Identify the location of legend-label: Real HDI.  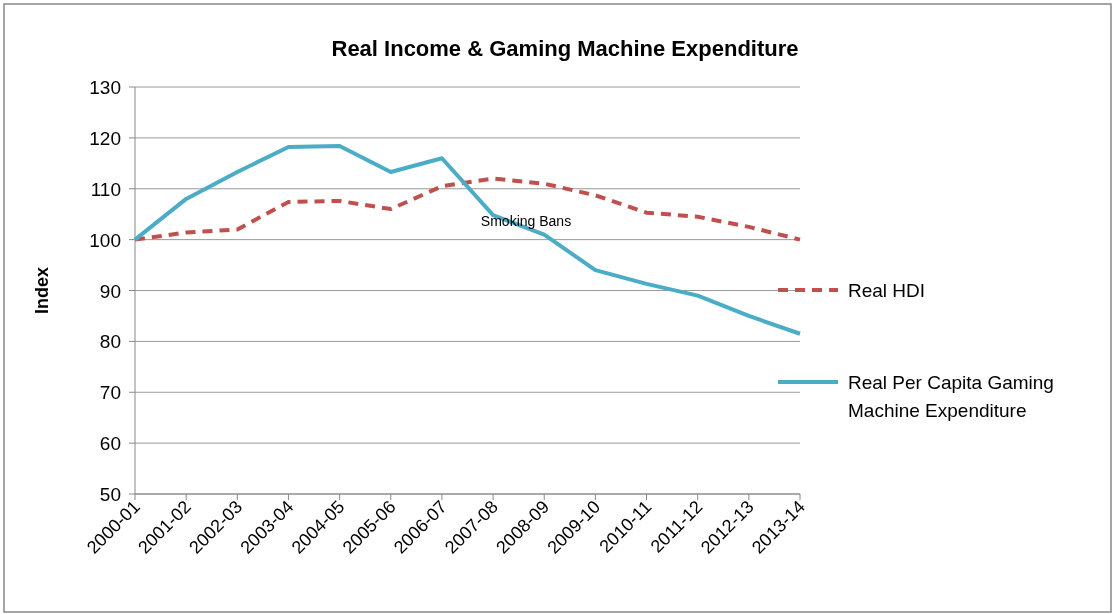
(887, 290).